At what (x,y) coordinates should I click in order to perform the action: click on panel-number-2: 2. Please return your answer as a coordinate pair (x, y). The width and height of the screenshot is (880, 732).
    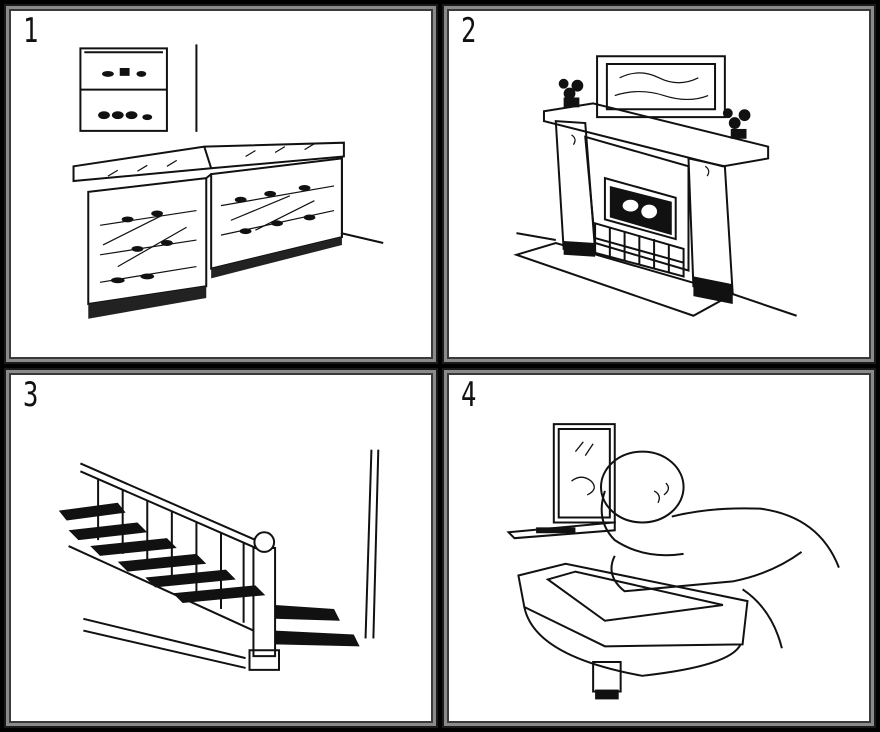
    Looking at the image, I should click on (468, 31).